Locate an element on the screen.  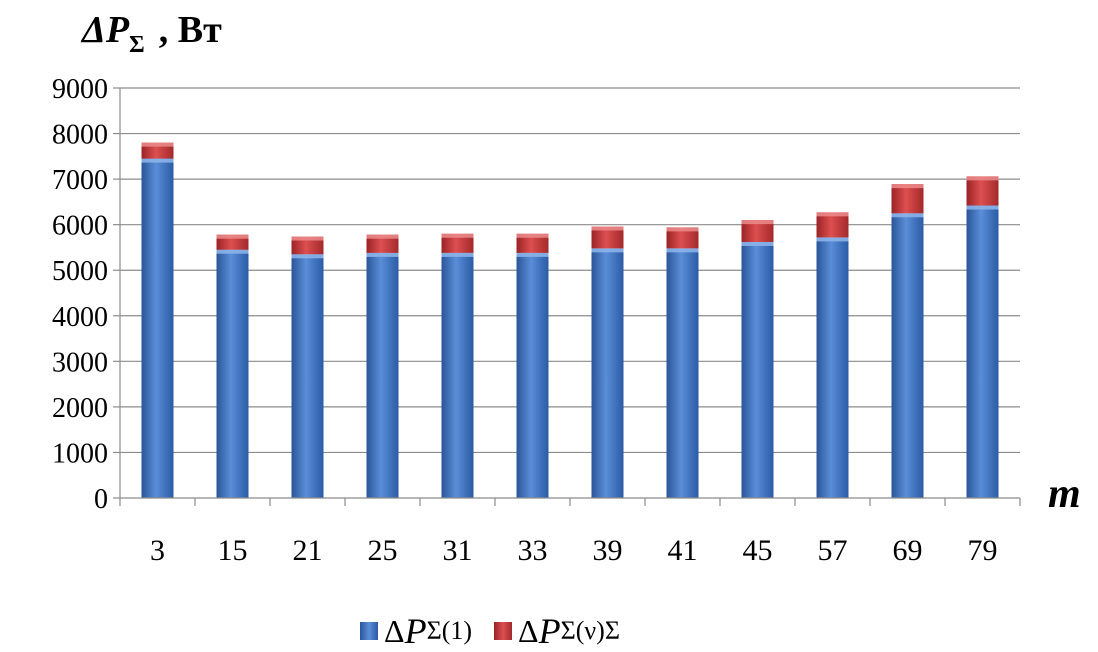
y-axis-subscript: Σ is located at coordinates (137, 45).